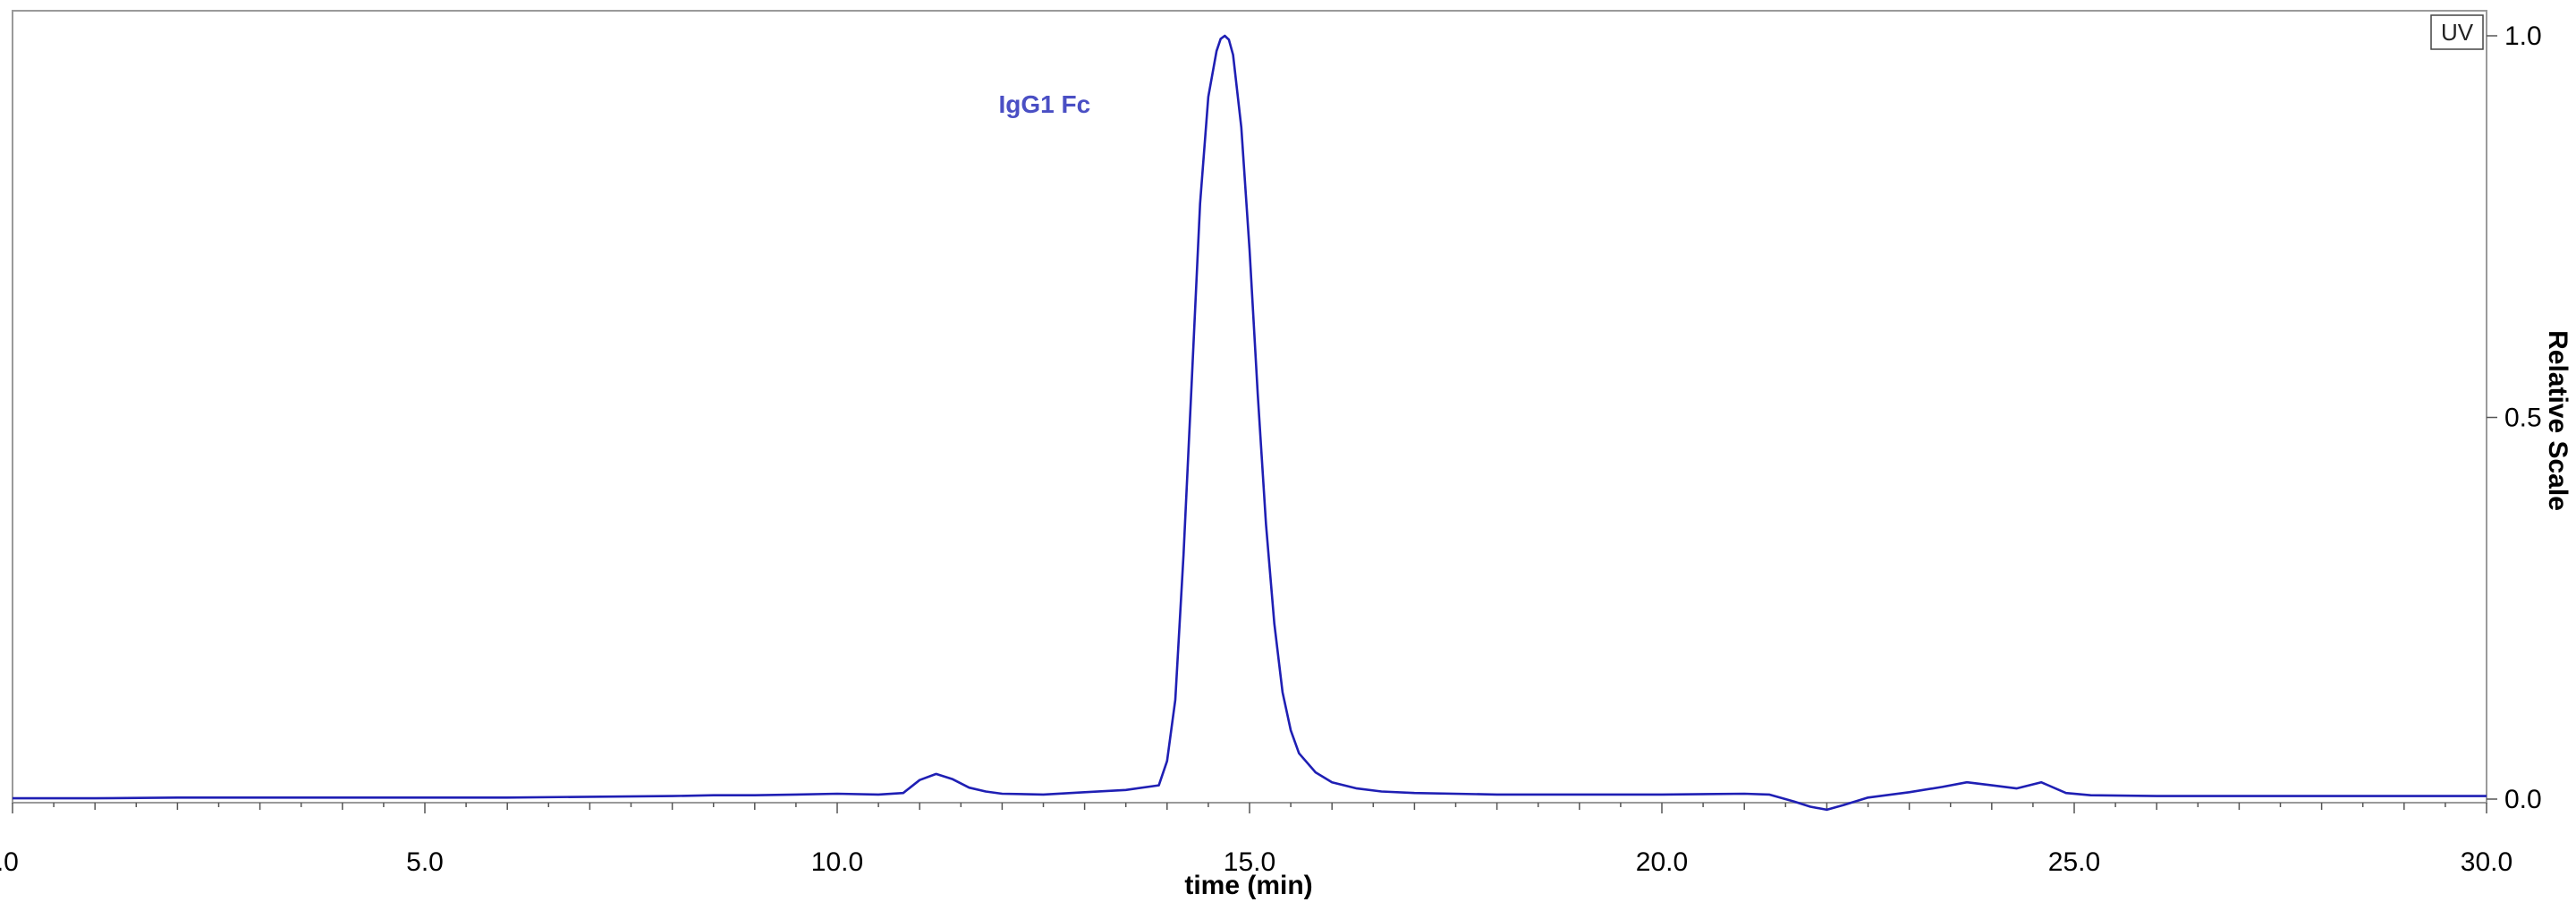 This screenshot has width=2576, height=902. I want to click on legend-box, so click(2457, 32).